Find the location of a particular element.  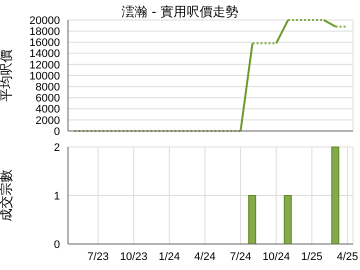

x-tick-label: 4/25 is located at coordinates (347, 256).